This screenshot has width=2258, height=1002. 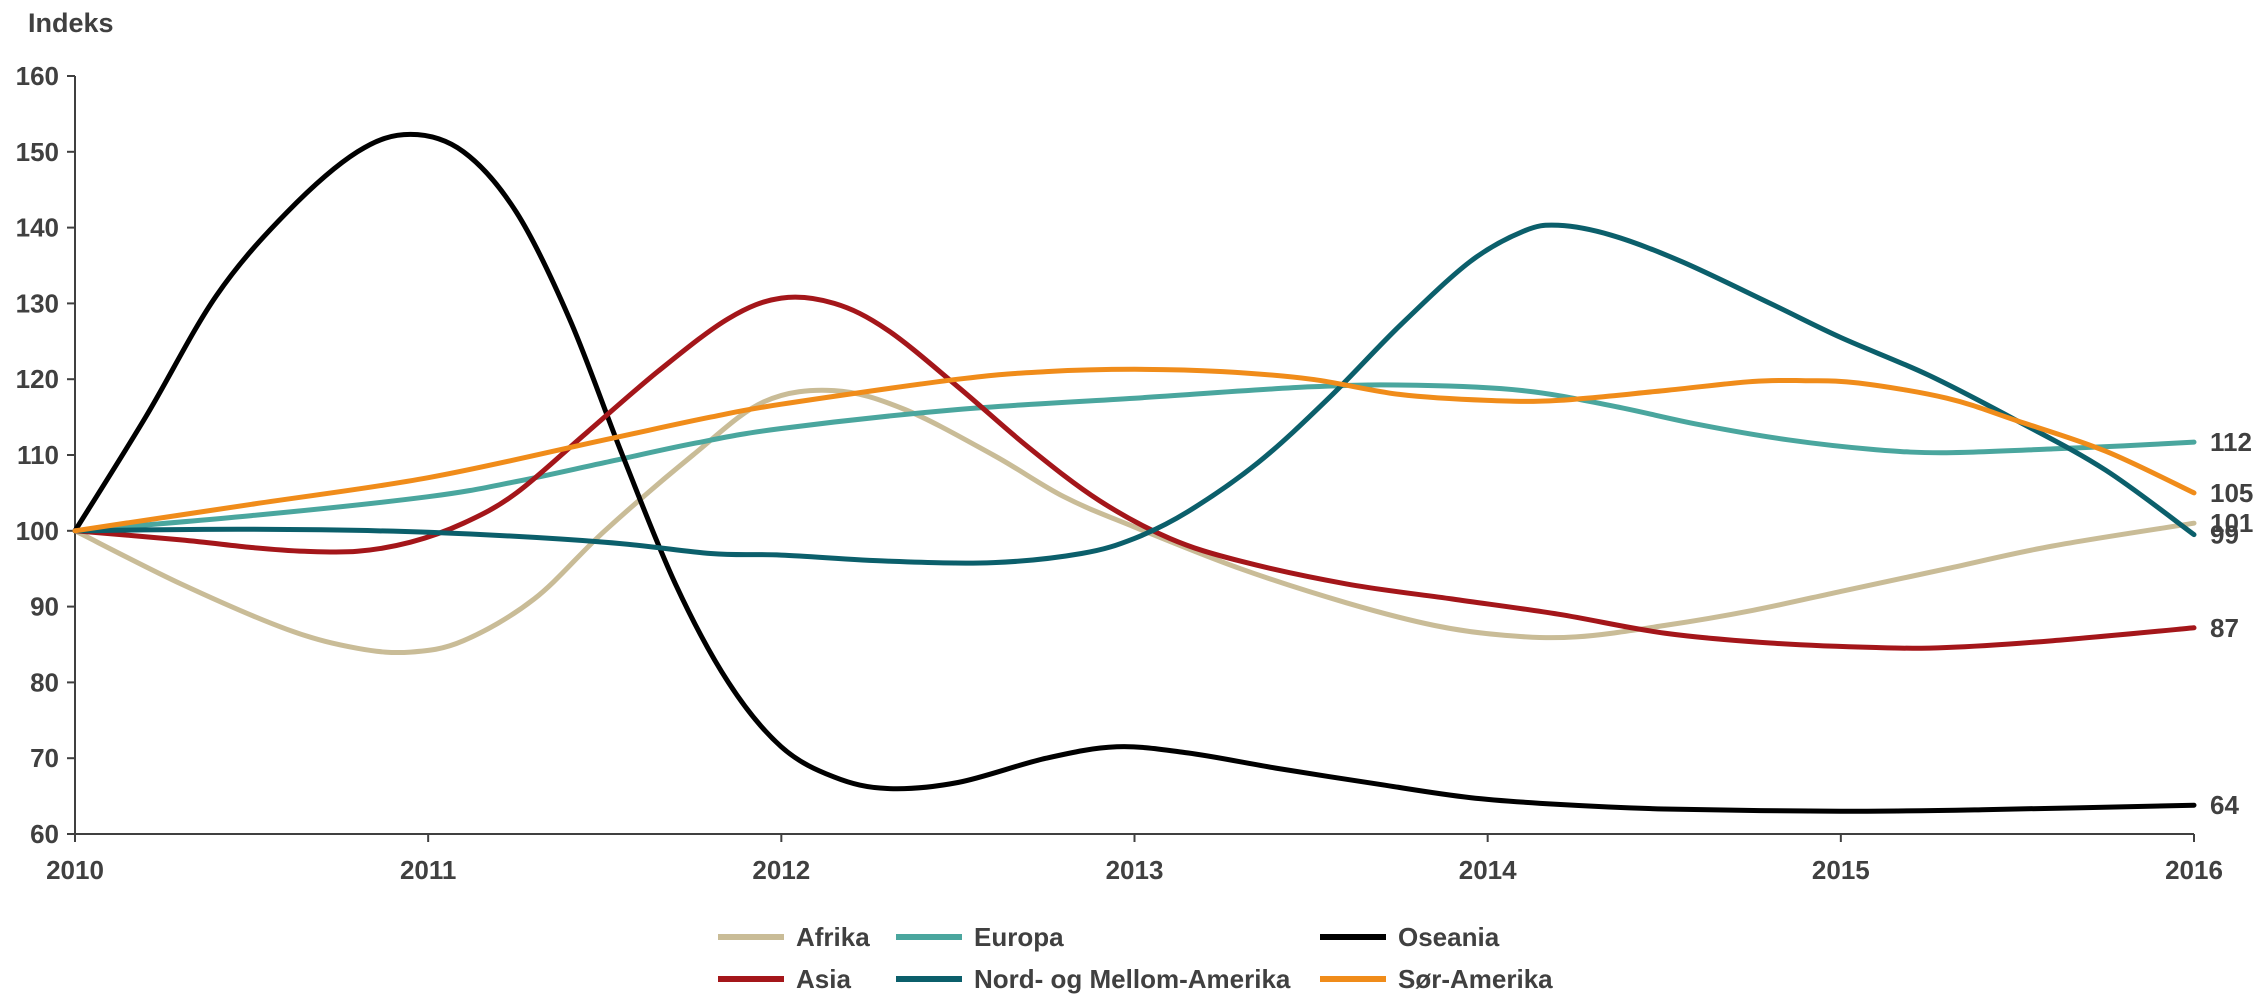 What do you see at coordinates (1132, 979) in the screenshot?
I see `legend-label: Nord- og Mellom-Amerika` at bounding box center [1132, 979].